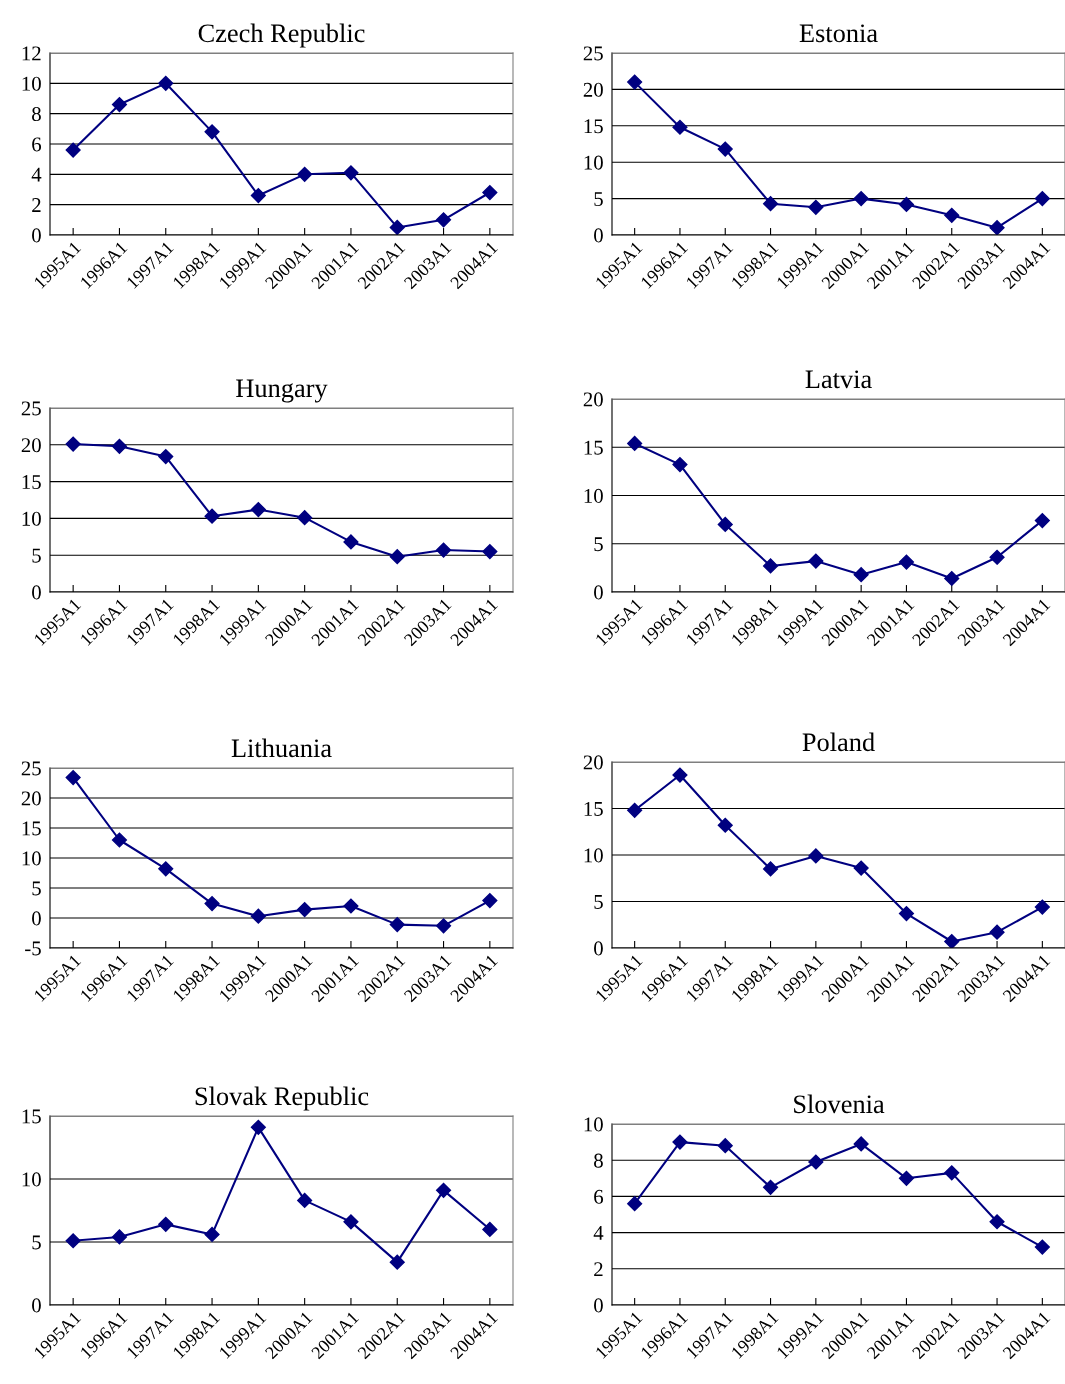 Image resolution: width=1065 pixels, height=1384 pixels. I want to click on chart-title: Lithuania, so click(281, 748).